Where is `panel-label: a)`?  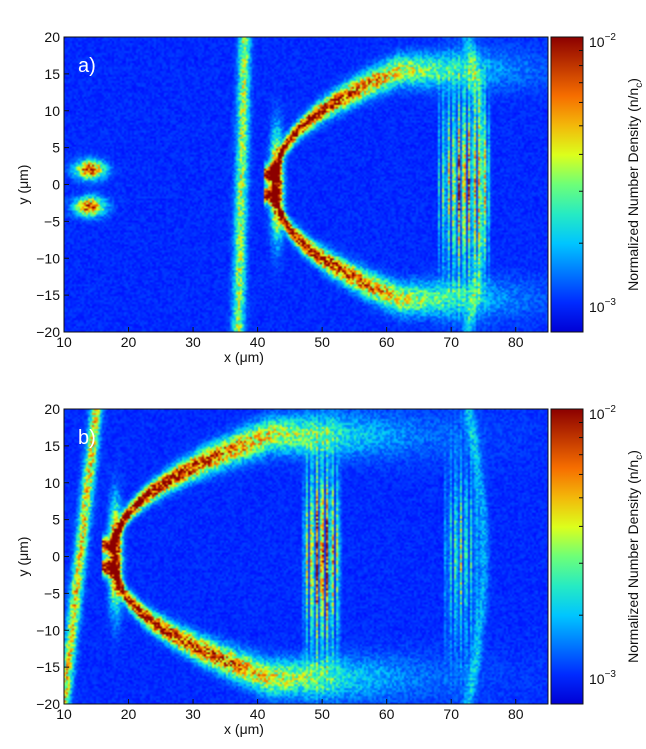 panel-label: a) is located at coordinates (87, 66).